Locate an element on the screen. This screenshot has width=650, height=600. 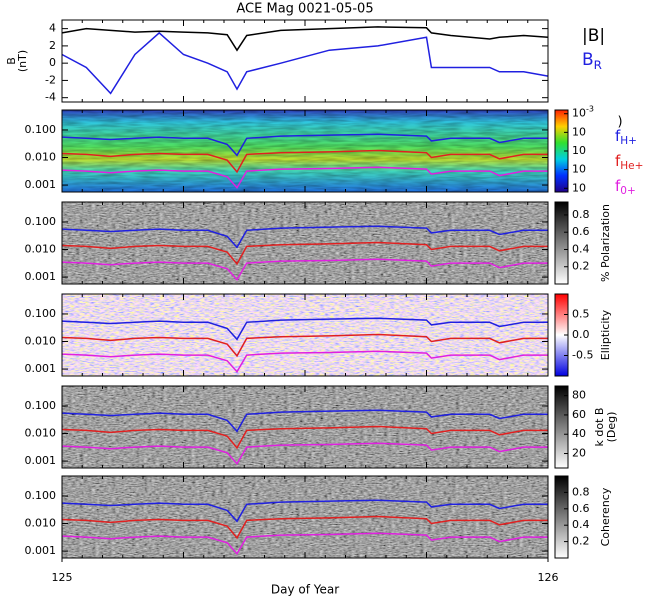
legend-entry: f0+ is located at coordinates (625, 187).